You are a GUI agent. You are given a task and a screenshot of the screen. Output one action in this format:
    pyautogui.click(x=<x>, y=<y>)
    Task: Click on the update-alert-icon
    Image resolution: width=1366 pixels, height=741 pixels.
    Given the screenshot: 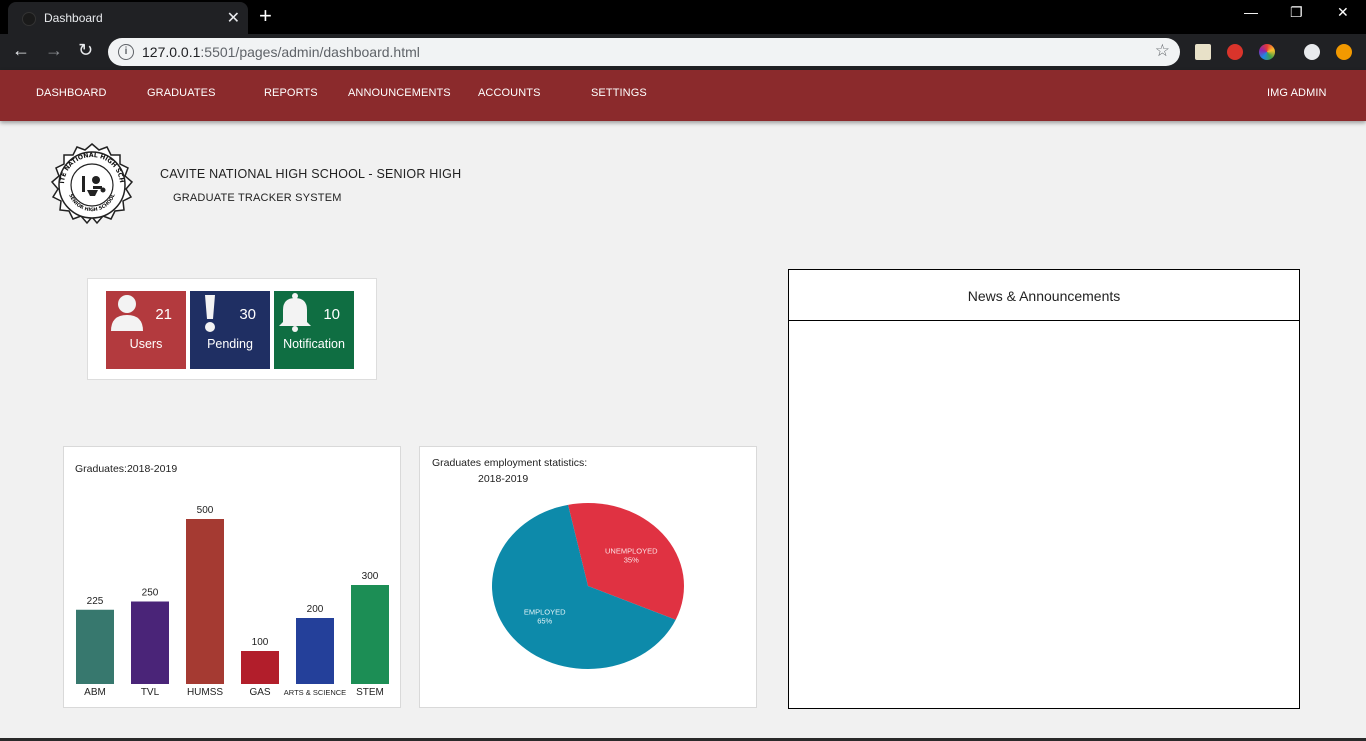 What is the action you would take?
    pyautogui.click(x=1344, y=52)
    